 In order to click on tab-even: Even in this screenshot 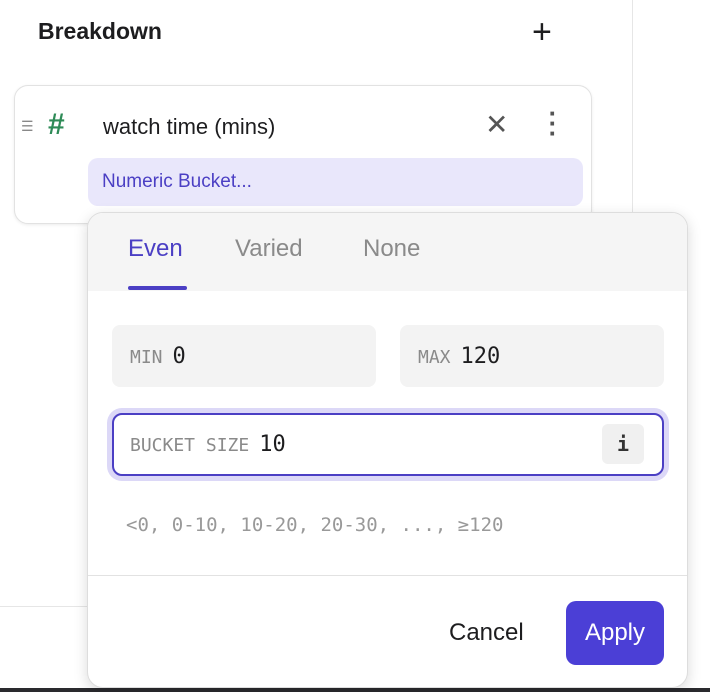, I will do `click(155, 248)`.